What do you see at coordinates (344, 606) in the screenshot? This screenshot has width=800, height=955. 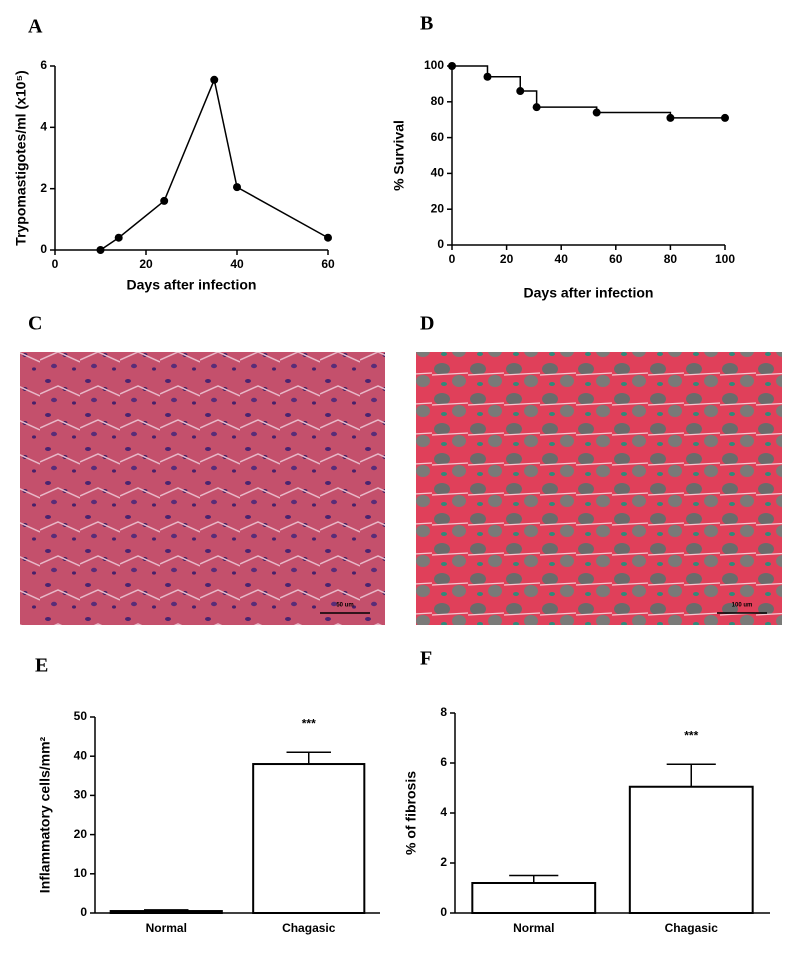 I see `scale-bar-label: 50 um` at bounding box center [344, 606].